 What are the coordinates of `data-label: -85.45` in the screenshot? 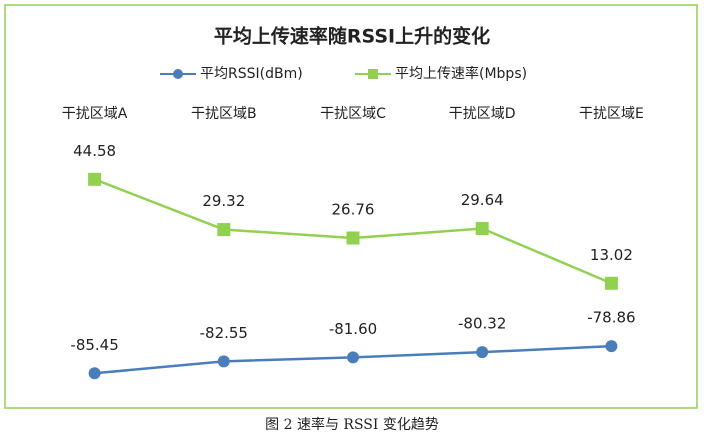 It's located at (94, 345).